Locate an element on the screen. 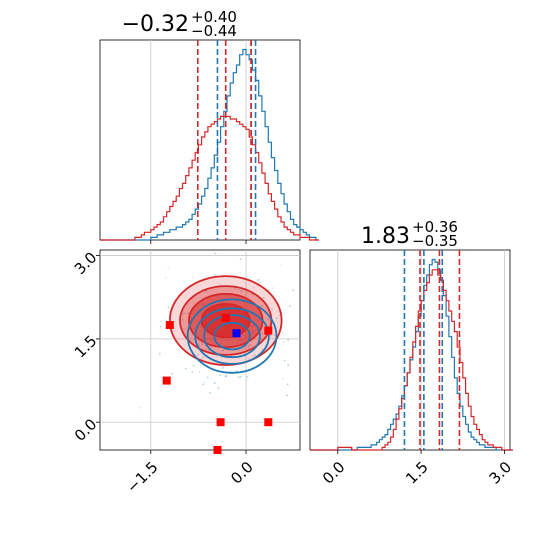 The height and width of the screenshot is (550, 550). density-contours is located at coordinates (225, 324).